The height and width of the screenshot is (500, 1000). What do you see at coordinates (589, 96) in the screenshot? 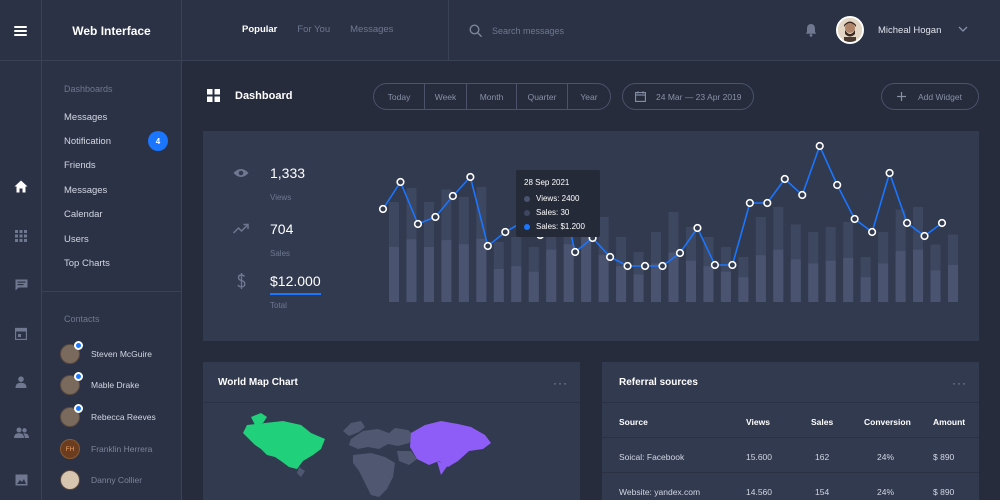
I see `range-year-button: Year` at bounding box center [589, 96].